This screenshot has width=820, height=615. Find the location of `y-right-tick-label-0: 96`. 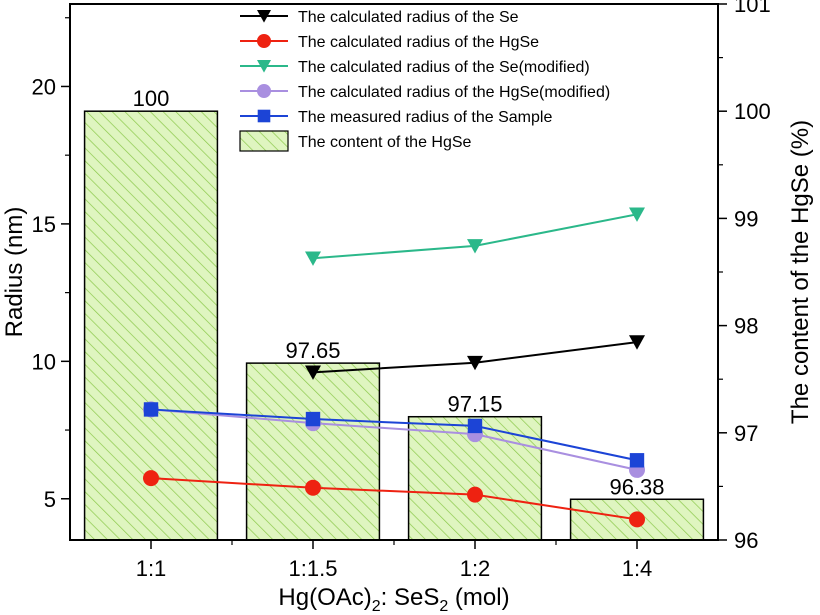

y-right-tick-label-0: 96 is located at coordinates (746, 540).